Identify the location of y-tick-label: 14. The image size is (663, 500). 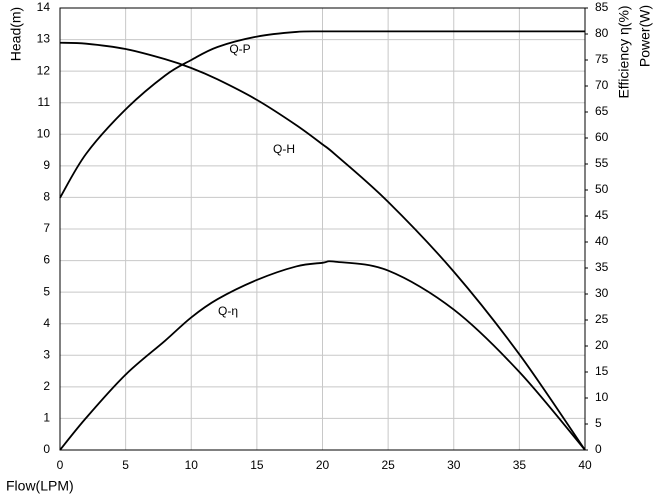
(44, 7).